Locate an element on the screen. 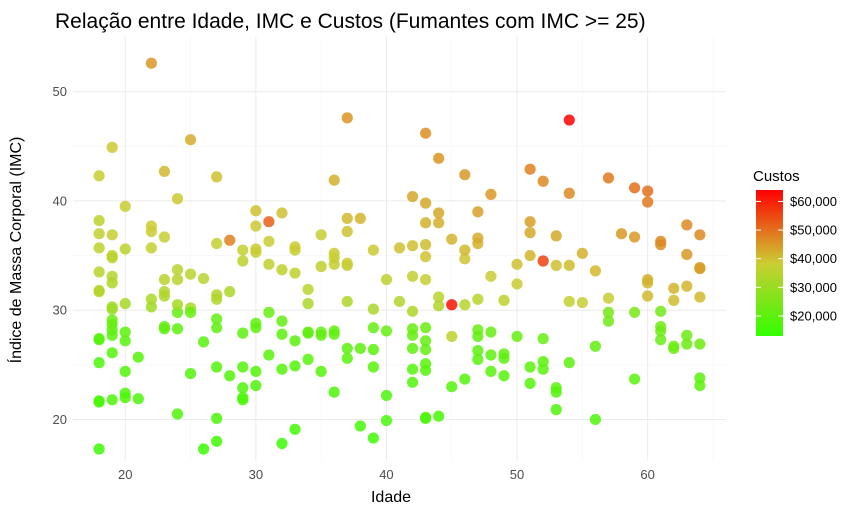 The height and width of the screenshot is (517, 862). y-tick-label: 40 is located at coordinates (60, 200).